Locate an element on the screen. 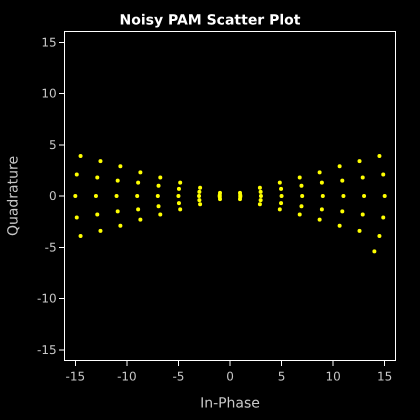 The height and width of the screenshot is (420, 420). y-tick-label: 10 is located at coordinates (49, 93).